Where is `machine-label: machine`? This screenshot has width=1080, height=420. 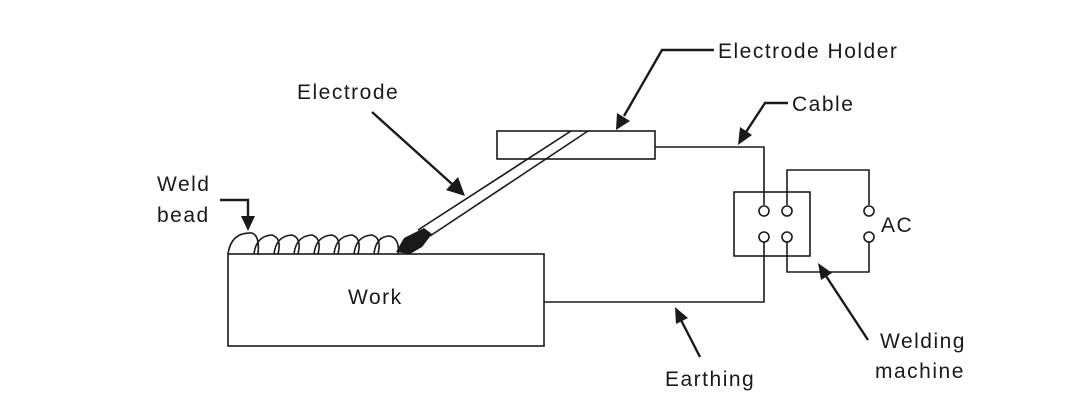
machine-label: machine is located at coordinates (920, 371).